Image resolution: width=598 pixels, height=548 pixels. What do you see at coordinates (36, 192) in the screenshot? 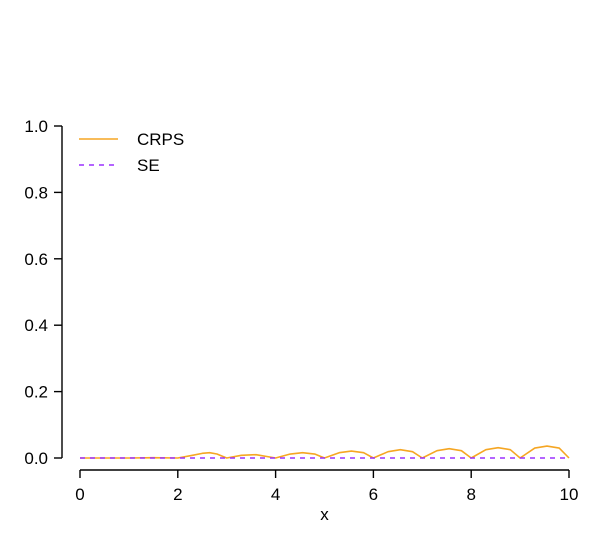
I see `y-tick-label: 0.8` at bounding box center [36, 192].